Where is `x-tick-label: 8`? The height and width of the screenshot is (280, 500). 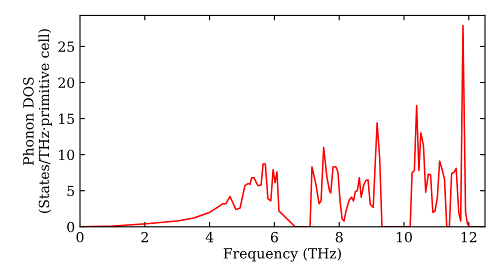
x-tick-label: 8 is located at coordinates (339, 237).